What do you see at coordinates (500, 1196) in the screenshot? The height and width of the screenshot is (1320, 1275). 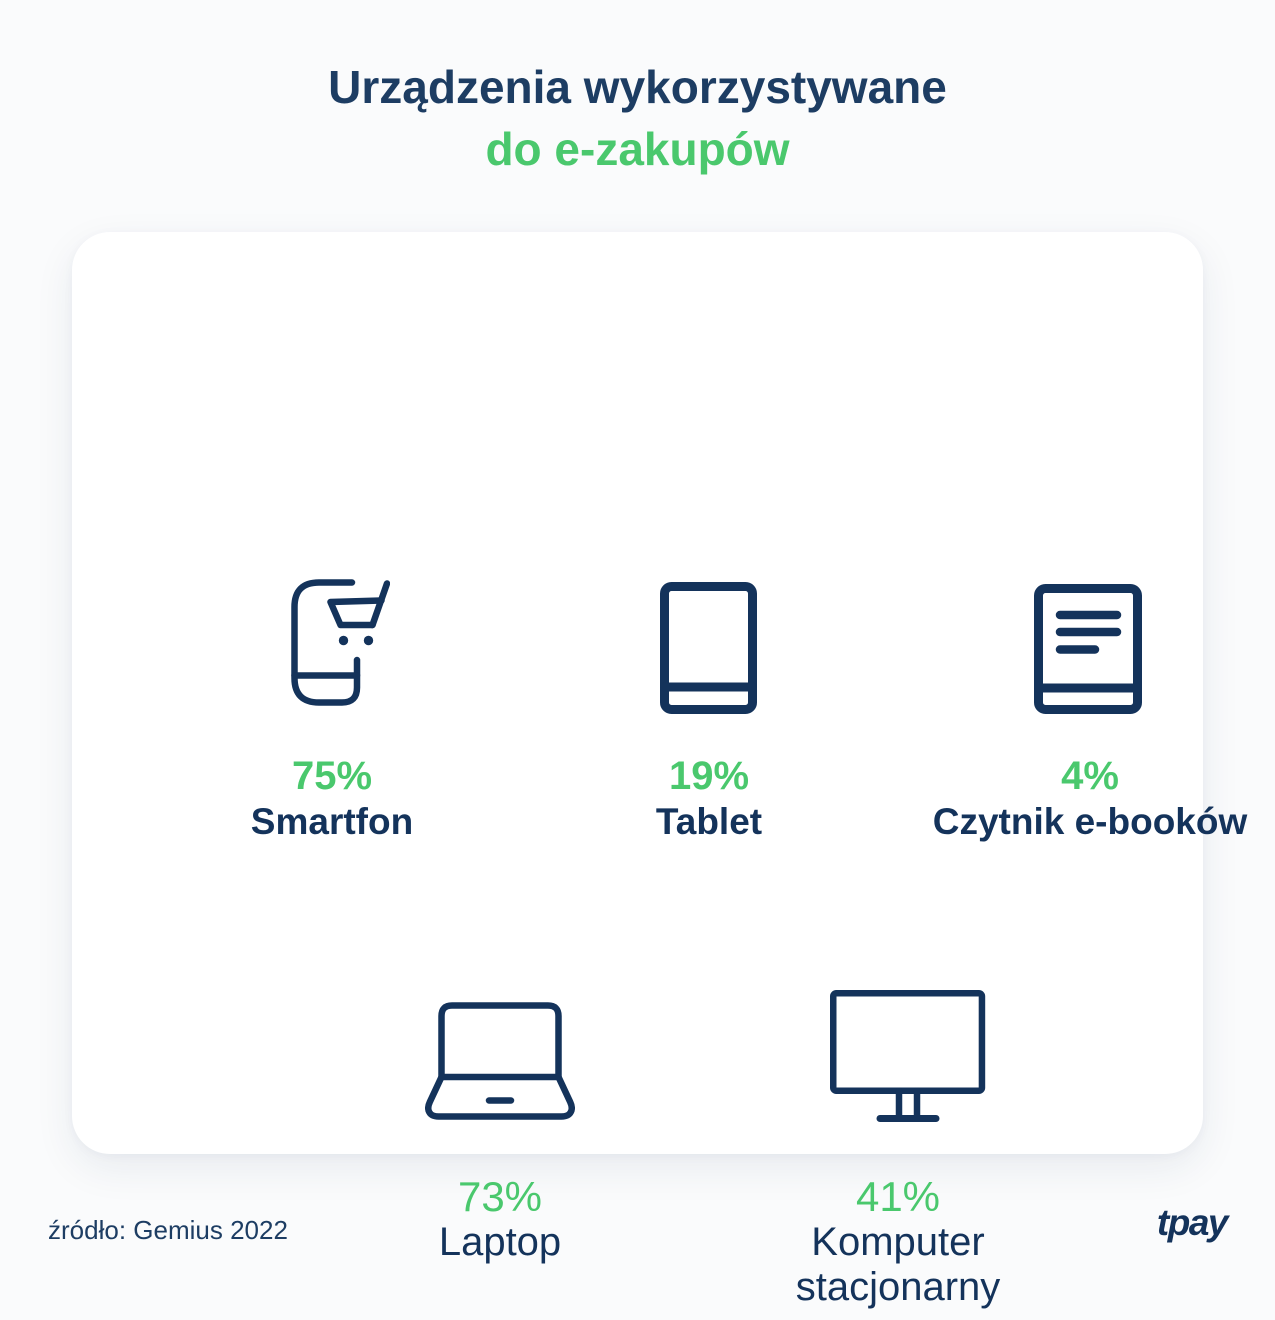 I see `percent-value: 73%` at bounding box center [500, 1196].